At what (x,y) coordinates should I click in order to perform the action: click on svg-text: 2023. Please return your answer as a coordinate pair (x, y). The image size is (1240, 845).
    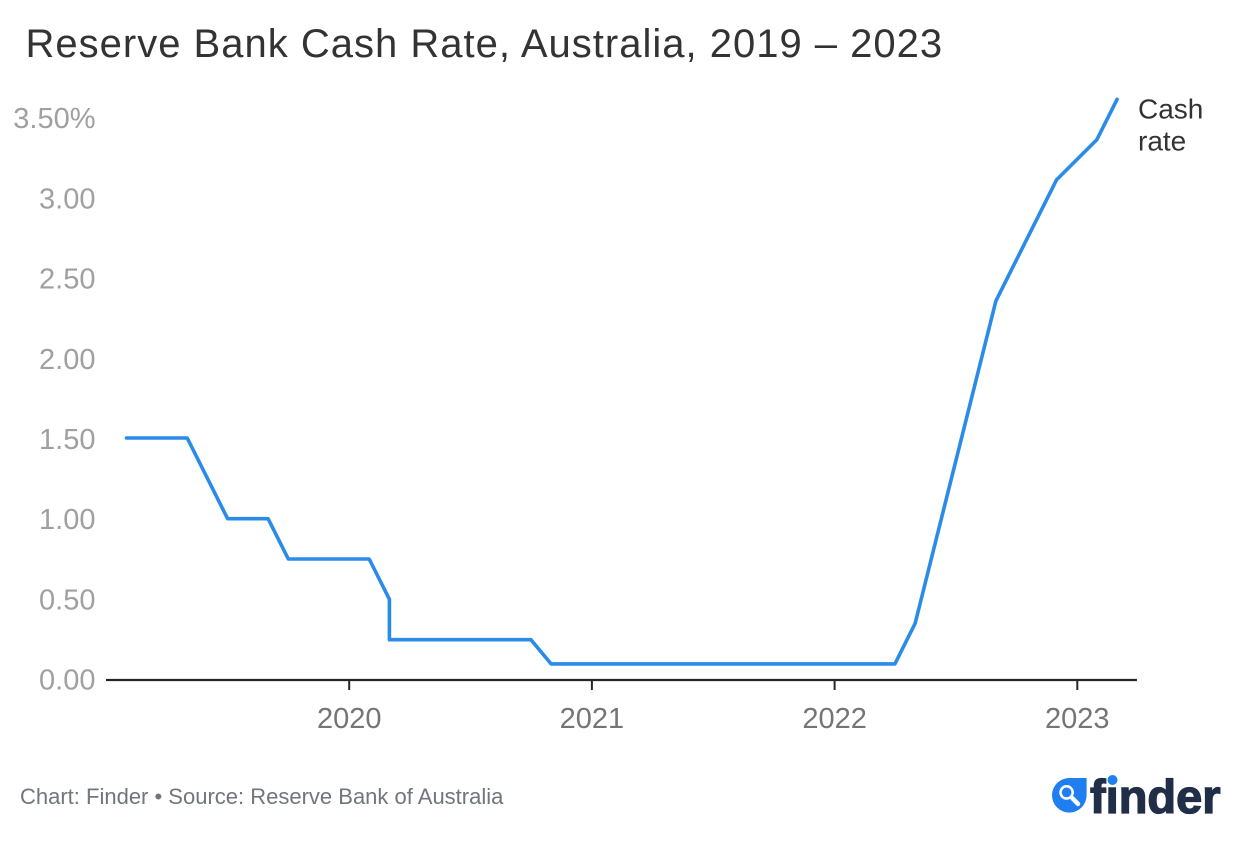
    Looking at the image, I should click on (1077, 719).